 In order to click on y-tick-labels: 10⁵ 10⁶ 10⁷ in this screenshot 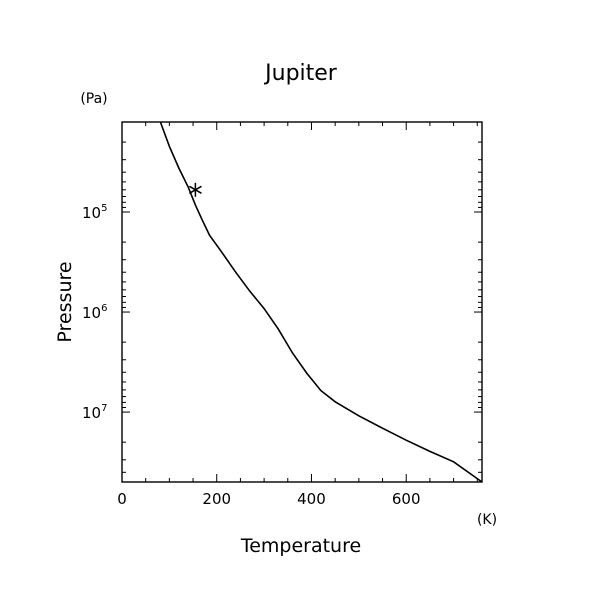, I will do `click(94, 312)`.